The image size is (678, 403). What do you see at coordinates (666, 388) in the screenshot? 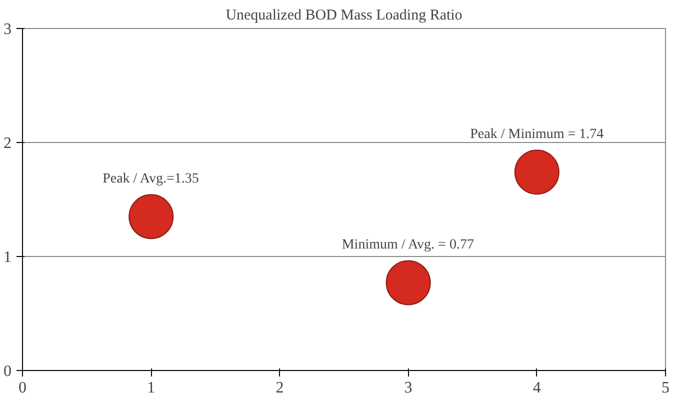
I see `x-tick-label: 5` at bounding box center [666, 388].